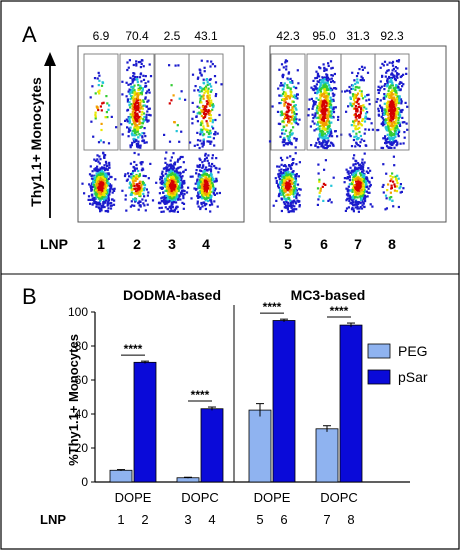  Describe the element at coordinates (137, 135) in the screenshot. I see `flow-population` at that location.